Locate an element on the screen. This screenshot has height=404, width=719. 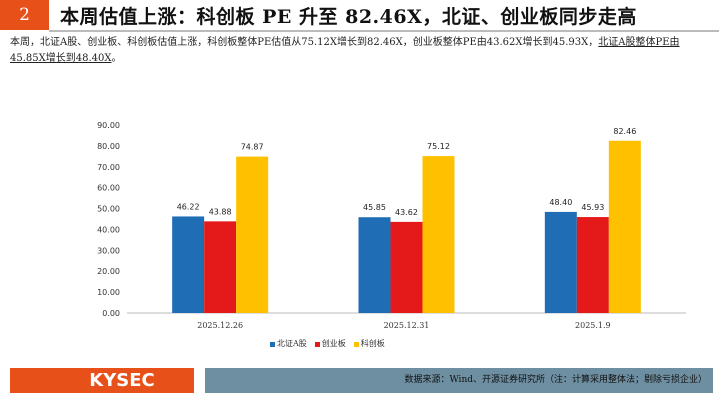
y-tick-label: 20.00 is located at coordinates (108, 271).